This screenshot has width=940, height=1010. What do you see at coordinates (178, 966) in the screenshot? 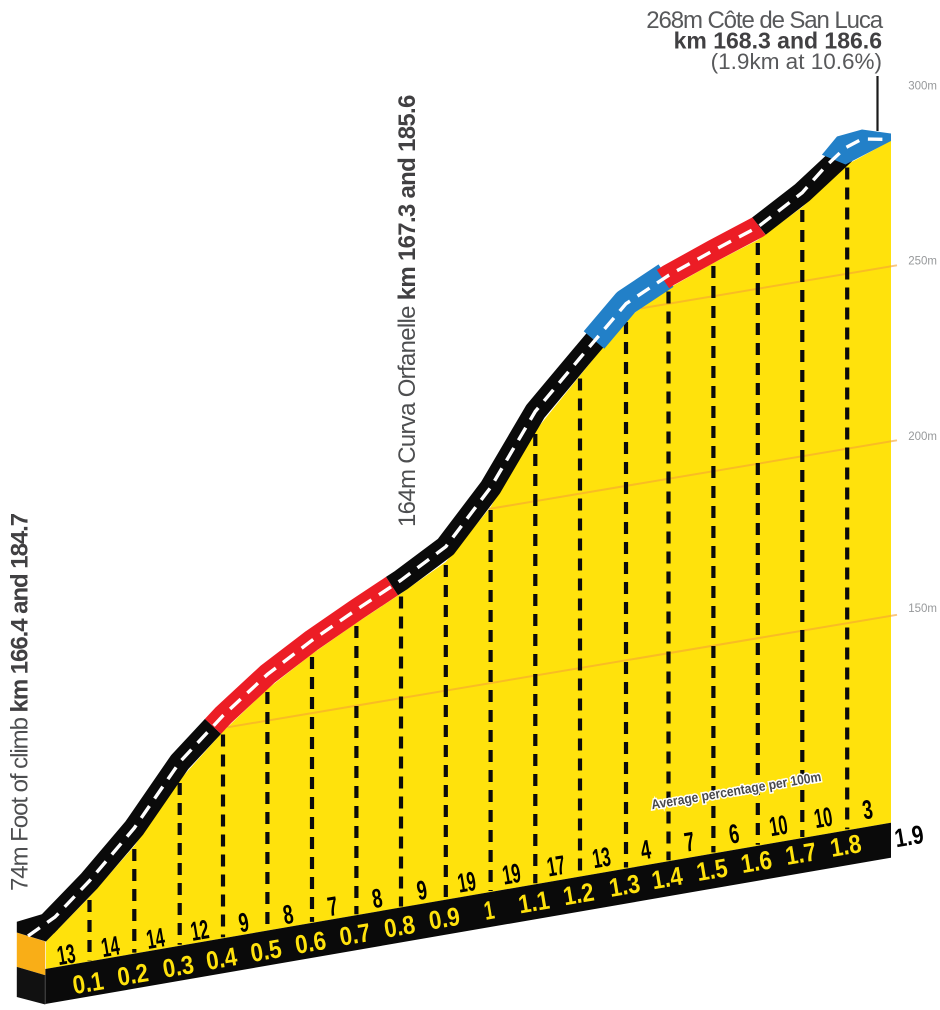
I see `svg-text: 0.3` at bounding box center [178, 966].